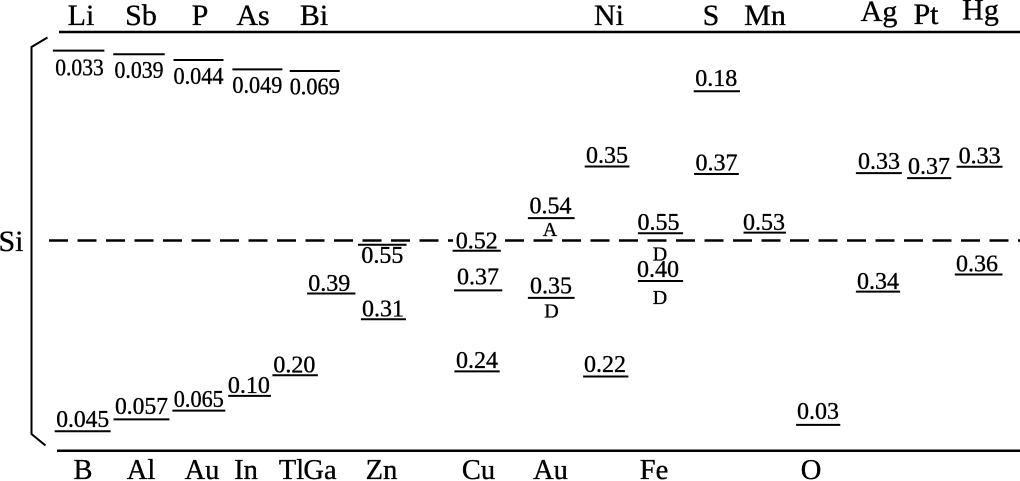 This screenshot has width=1020, height=481. Describe the element at coordinates (977, 264) in the screenshot. I see `svg-text: 0.36` at that location.